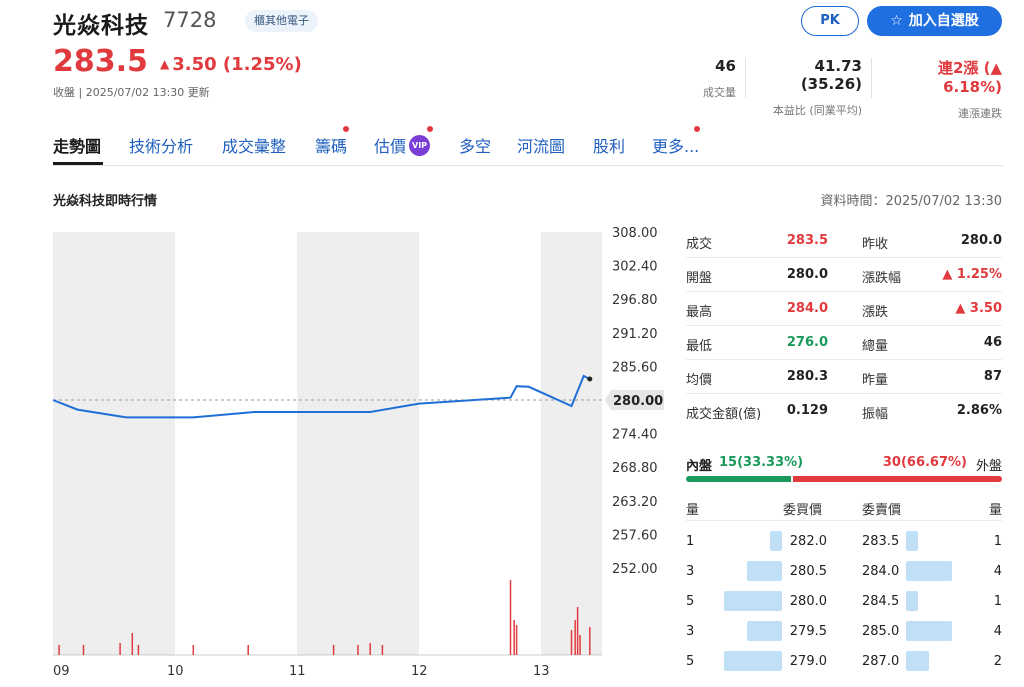 This screenshot has width=1024, height=687. I want to click on price-change-value: 3.50 (1.25%), so click(237, 64).